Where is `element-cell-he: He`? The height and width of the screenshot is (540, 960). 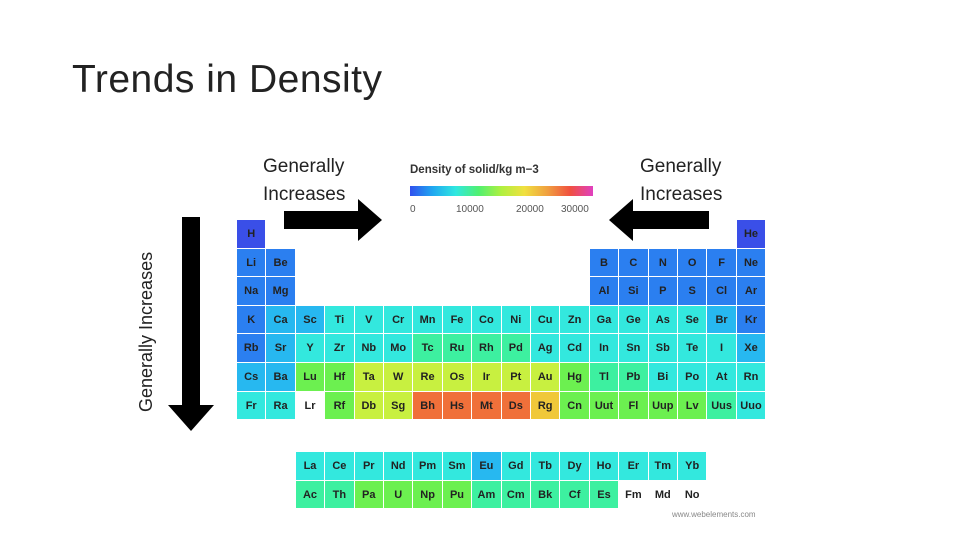 element-cell-he: He is located at coordinates (751, 234).